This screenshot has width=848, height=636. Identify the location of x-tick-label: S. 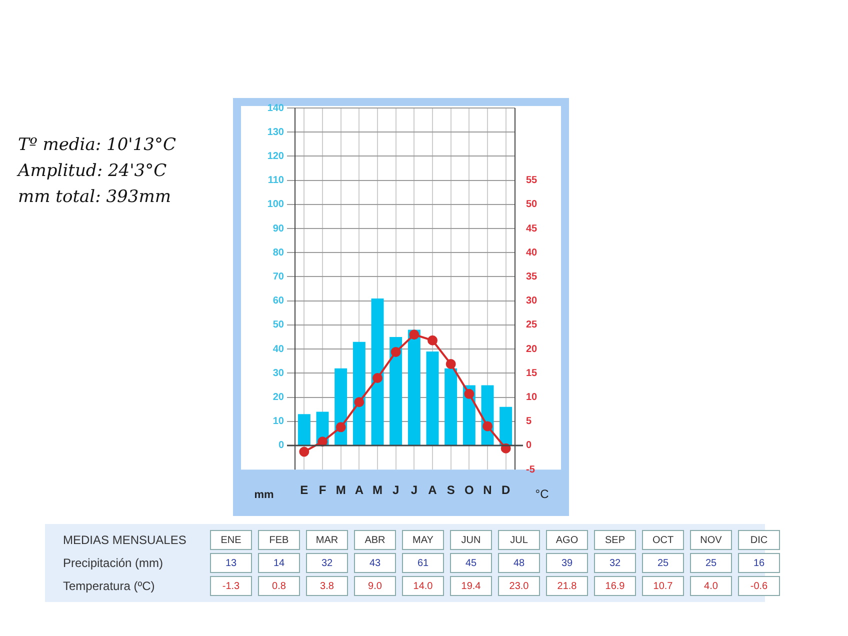
(450, 490).